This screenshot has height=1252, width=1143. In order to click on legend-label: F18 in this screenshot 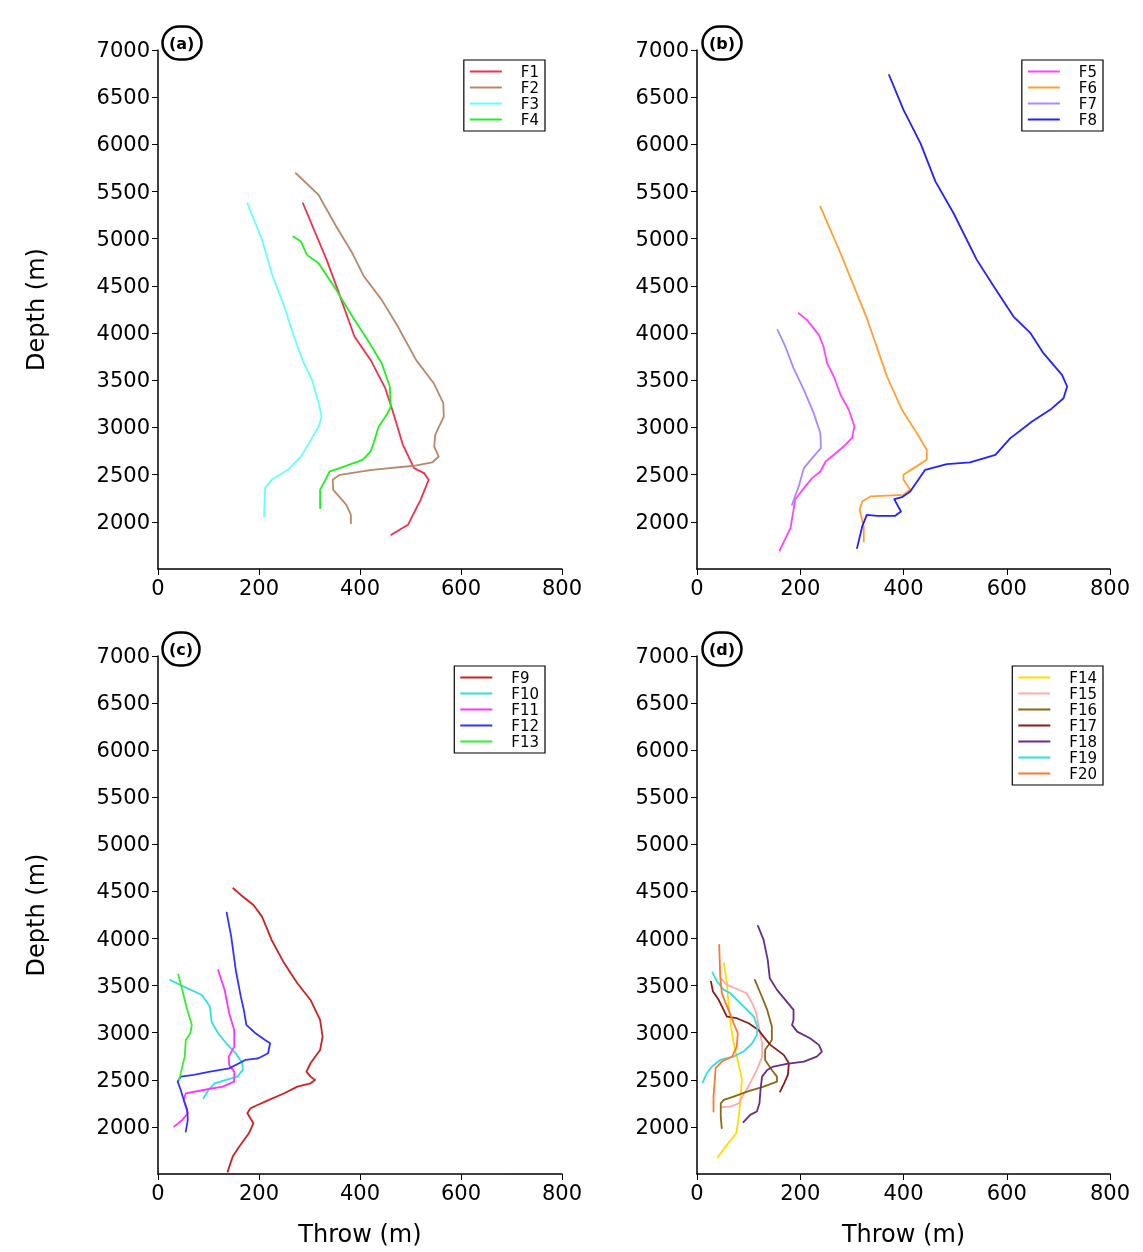, I will do `click(1083, 741)`.